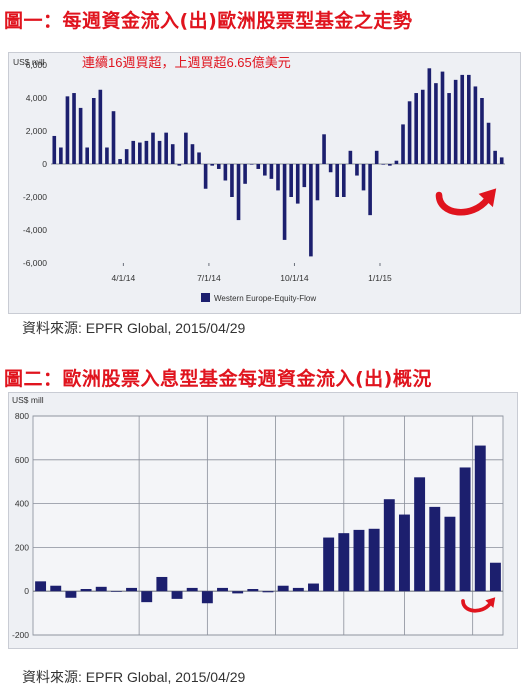  Describe the element at coordinates (134, 677) in the screenshot. I see `figure-2-source: 資料來源: EPFR Global, 2015/04/29` at that location.